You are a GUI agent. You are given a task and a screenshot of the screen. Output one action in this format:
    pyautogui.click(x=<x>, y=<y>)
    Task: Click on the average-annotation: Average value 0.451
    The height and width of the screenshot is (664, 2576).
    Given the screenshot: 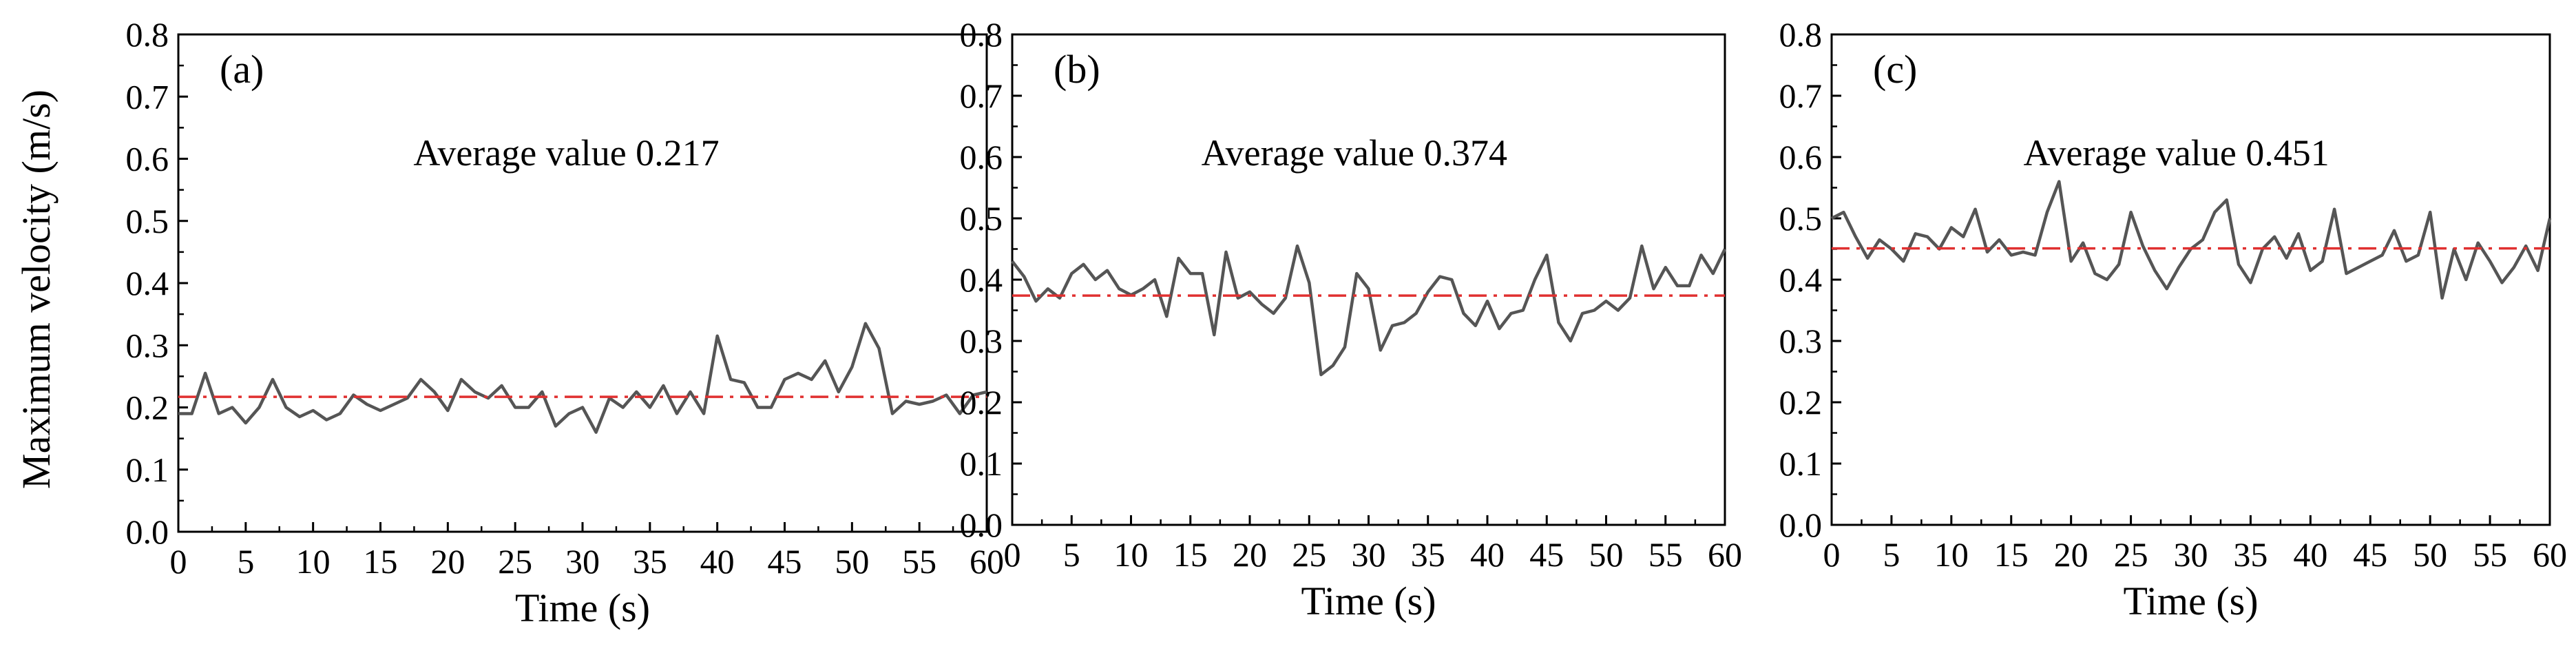 What is the action you would take?
    pyautogui.click(x=2176, y=153)
    